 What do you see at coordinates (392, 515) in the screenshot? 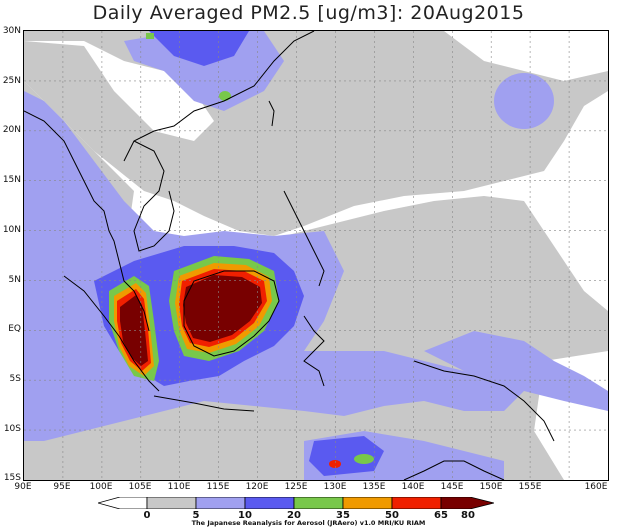
I see `colorbar-label-50: 50` at bounding box center [392, 515].